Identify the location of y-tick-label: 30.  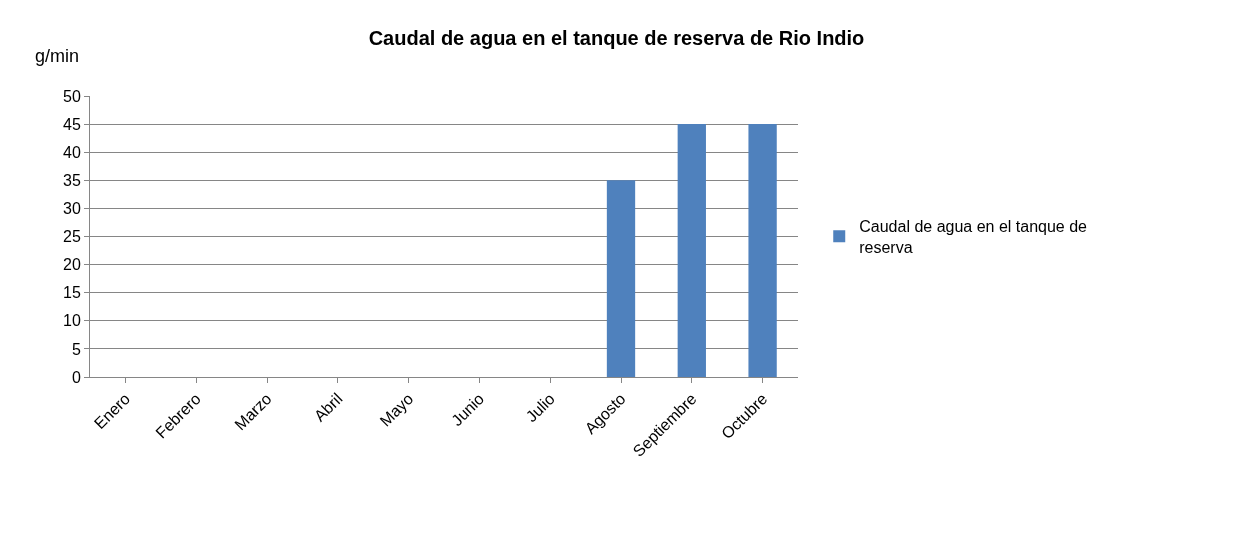
(72, 208).